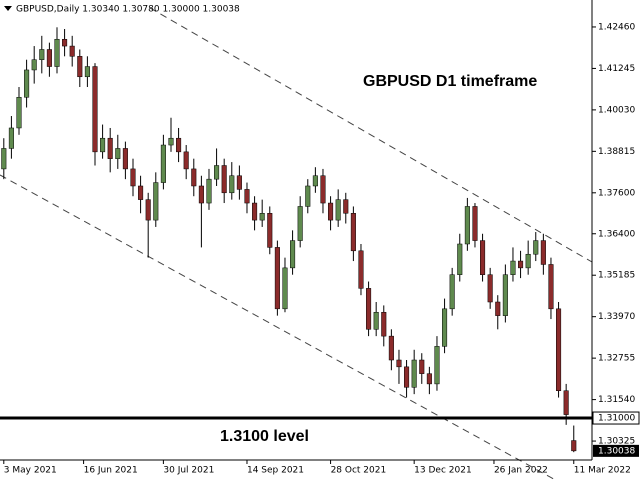 The height and width of the screenshot is (480, 640). I want to click on menu-icon, so click(8, 8).